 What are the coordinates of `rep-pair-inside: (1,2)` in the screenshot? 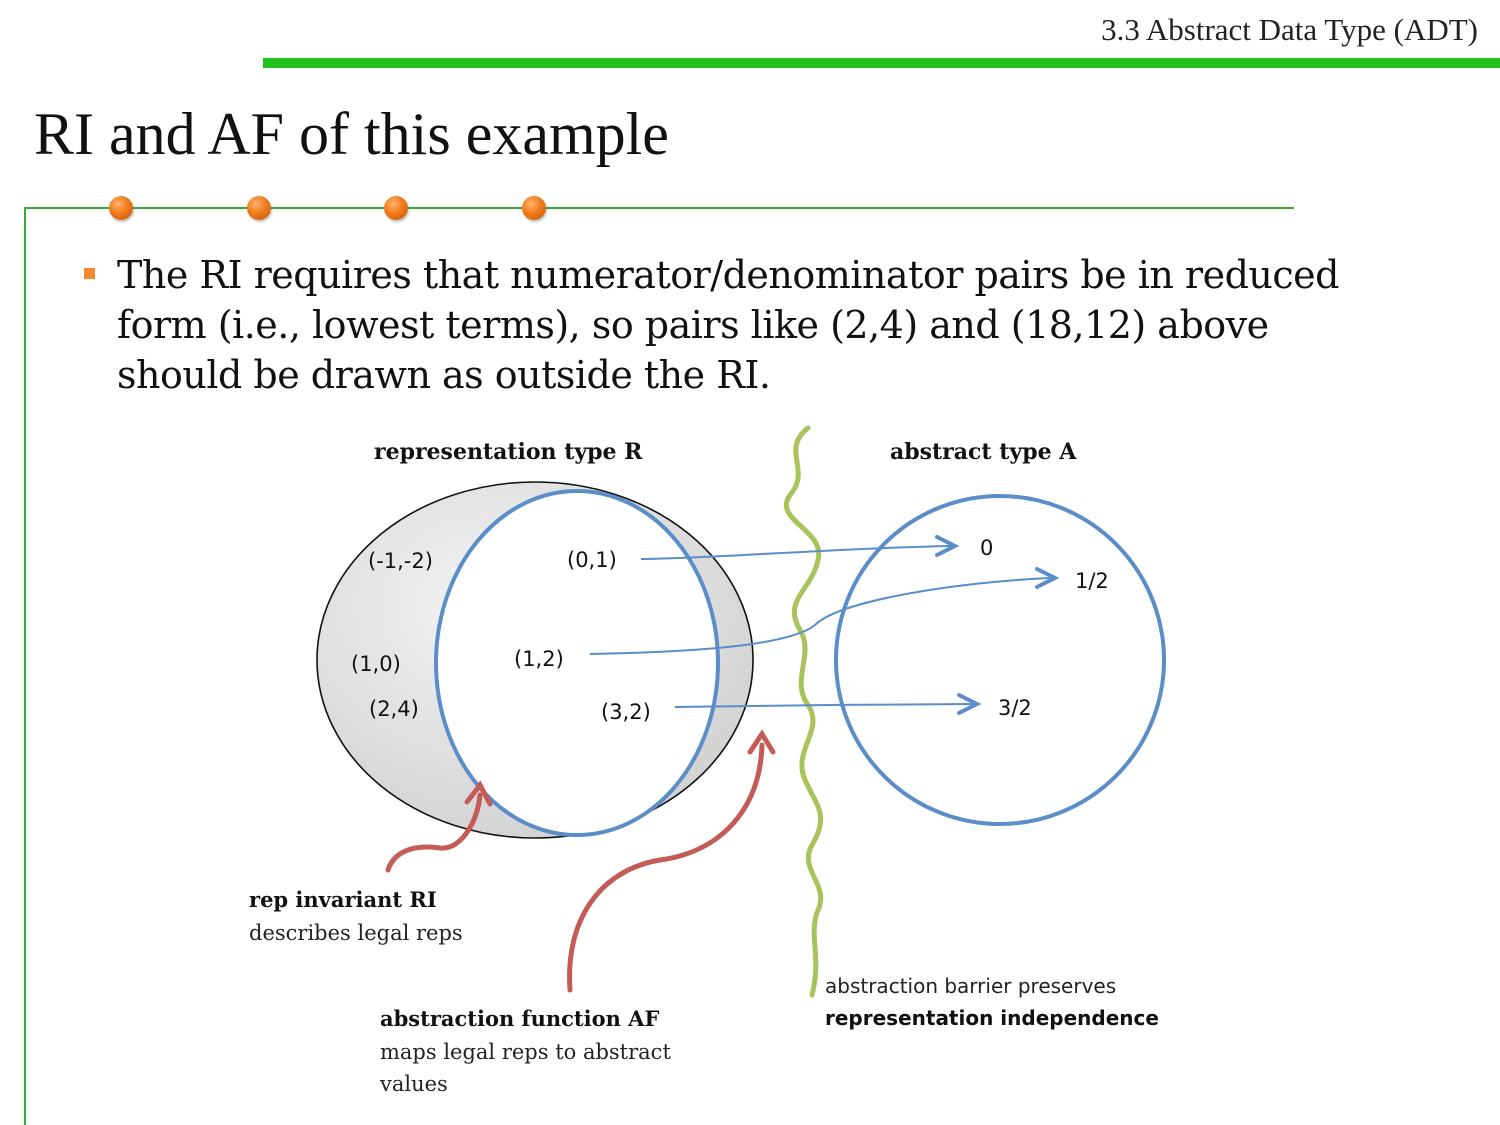 It's located at (539, 659).